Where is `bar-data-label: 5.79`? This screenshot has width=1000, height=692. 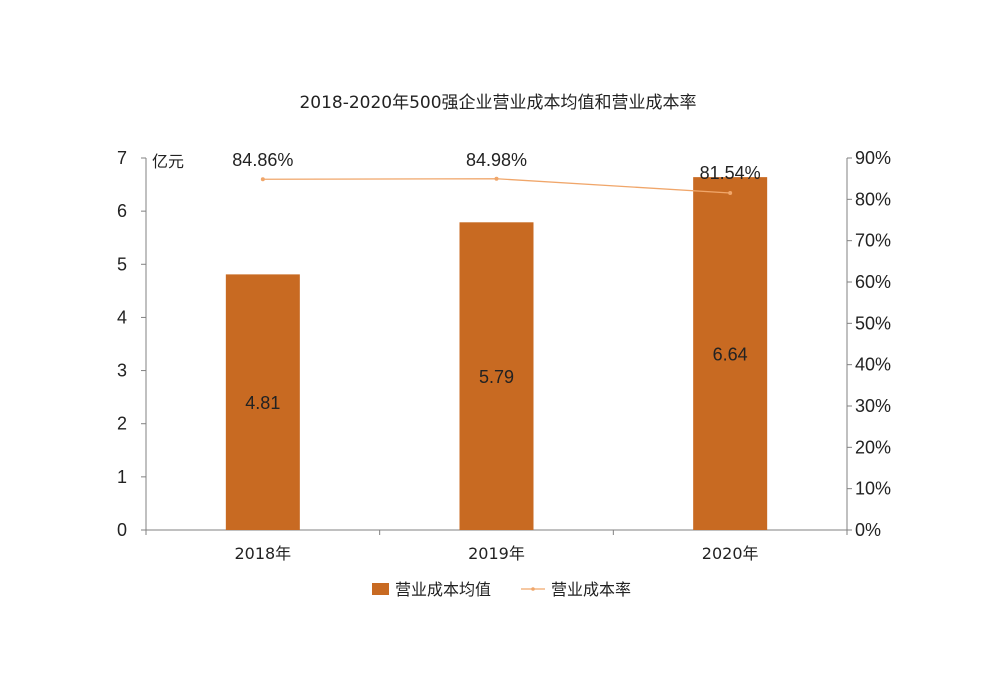
bar-data-label: 5.79 is located at coordinates (496, 377).